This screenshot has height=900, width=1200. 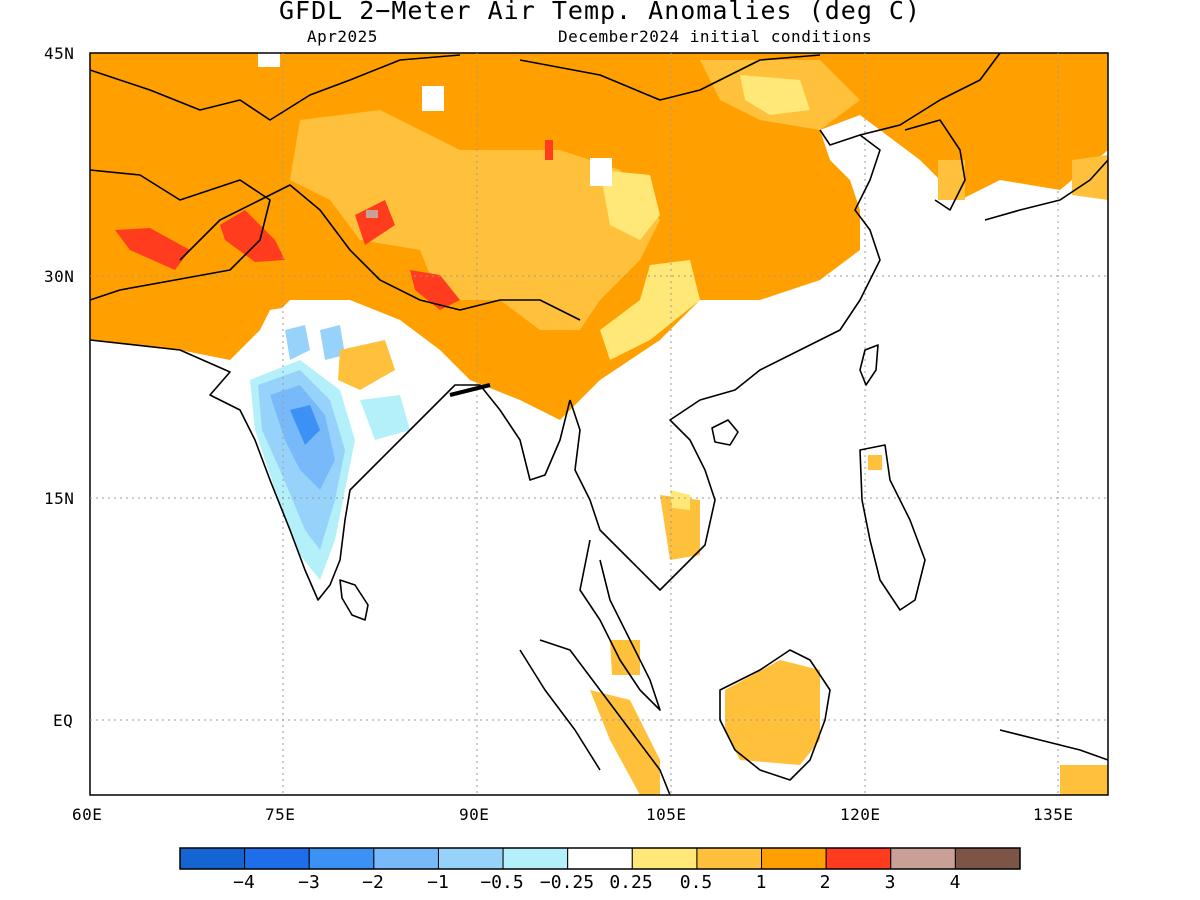 What do you see at coordinates (385, 417) in the screenshot?
I see `anomaly-region-pale-blue` at bounding box center [385, 417].